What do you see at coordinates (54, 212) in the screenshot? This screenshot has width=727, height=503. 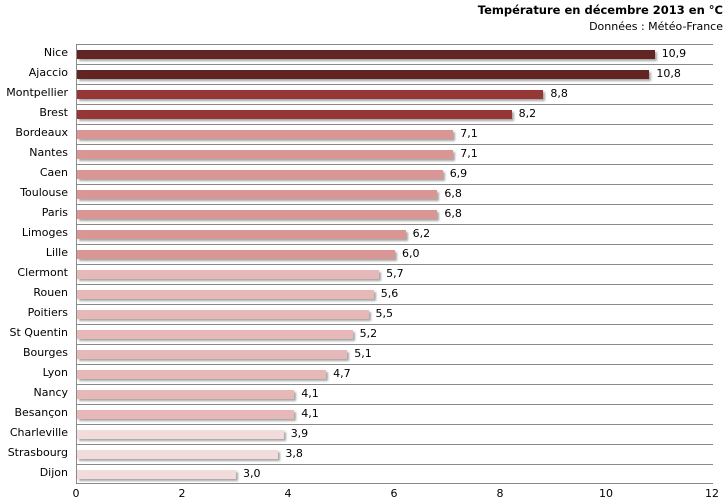 I see `category-label: Paris` at bounding box center [54, 212].